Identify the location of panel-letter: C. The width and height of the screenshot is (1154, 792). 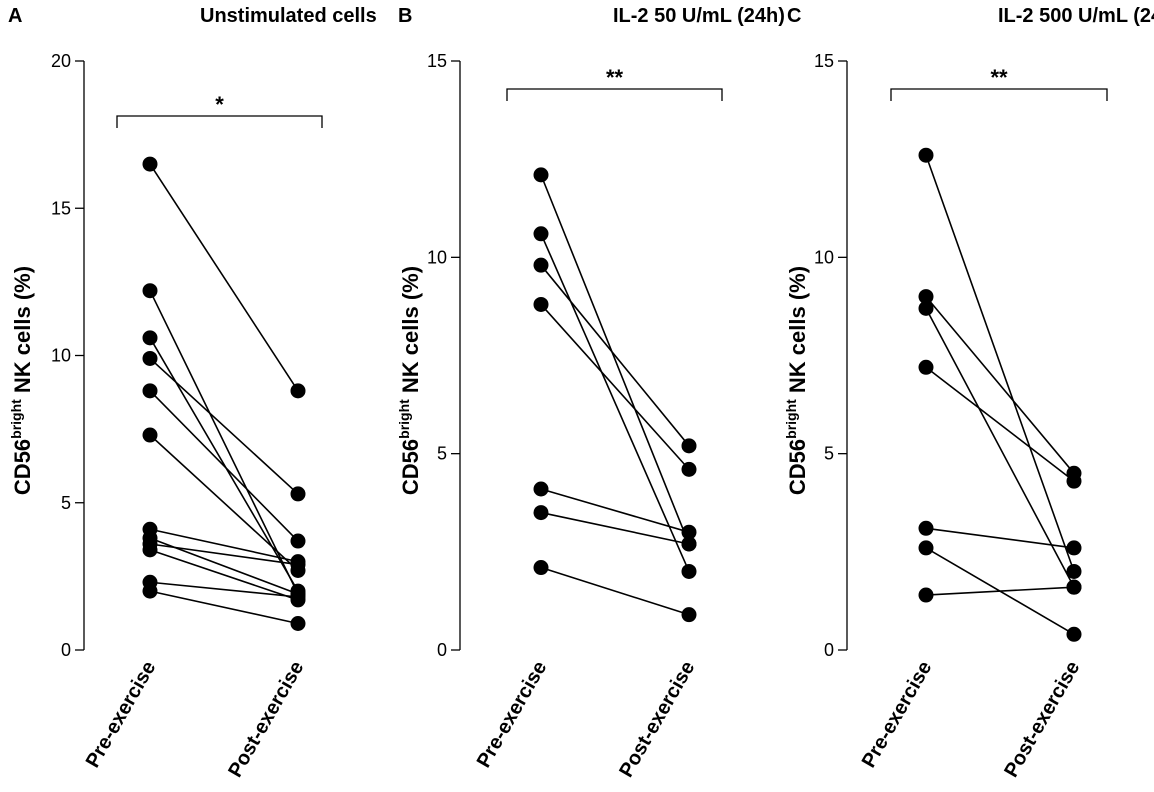
(794, 16).